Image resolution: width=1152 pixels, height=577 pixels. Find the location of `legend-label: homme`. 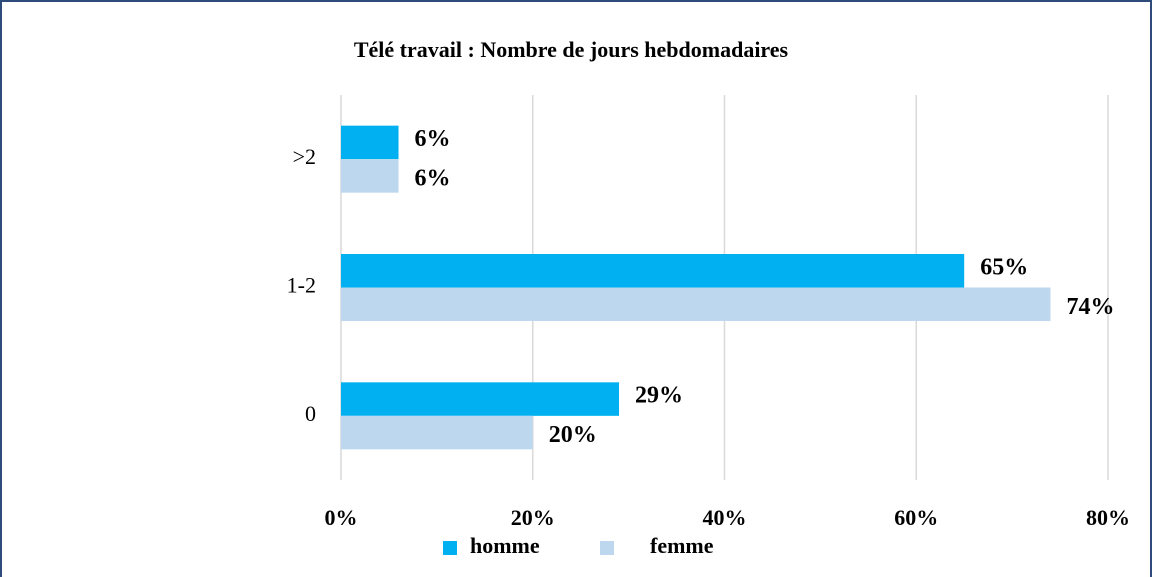

legend-label: homme is located at coordinates (505, 545).